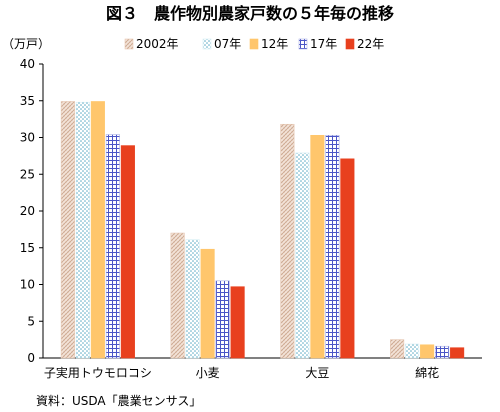 This screenshot has height=412, width=500. What do you see at coordinates (241, 372) in the screenshot?
I see `x-axis: 子実用トウモロコシ 小麦 大豆 綿花` at bounding box center [241, 372].